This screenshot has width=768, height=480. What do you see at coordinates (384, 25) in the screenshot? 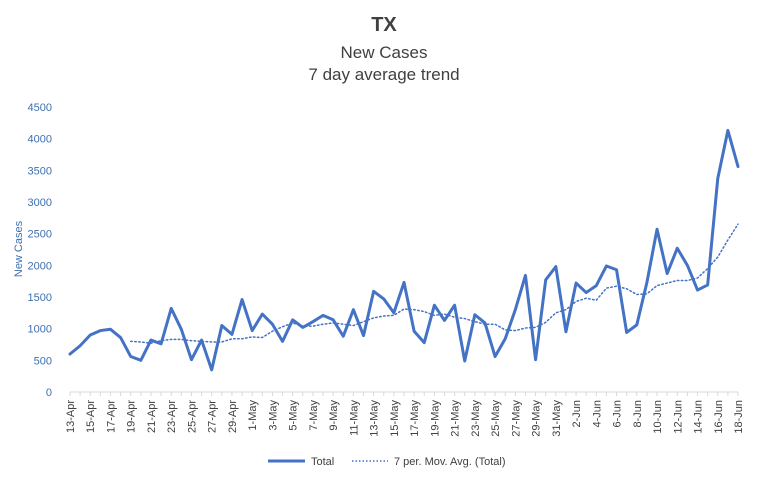
I see `chart-title: TX` at bounding box center [384, 25].